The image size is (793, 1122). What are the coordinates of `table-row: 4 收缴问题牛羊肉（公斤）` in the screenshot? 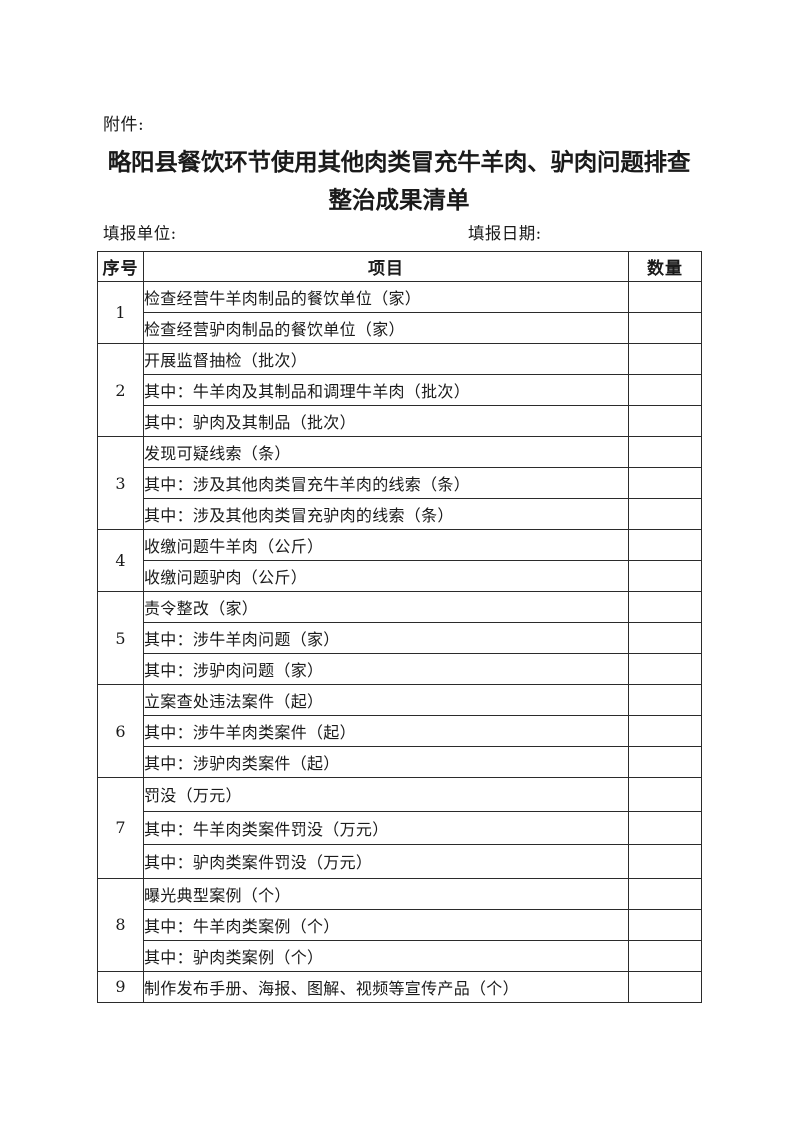 It's located at (399, 560).